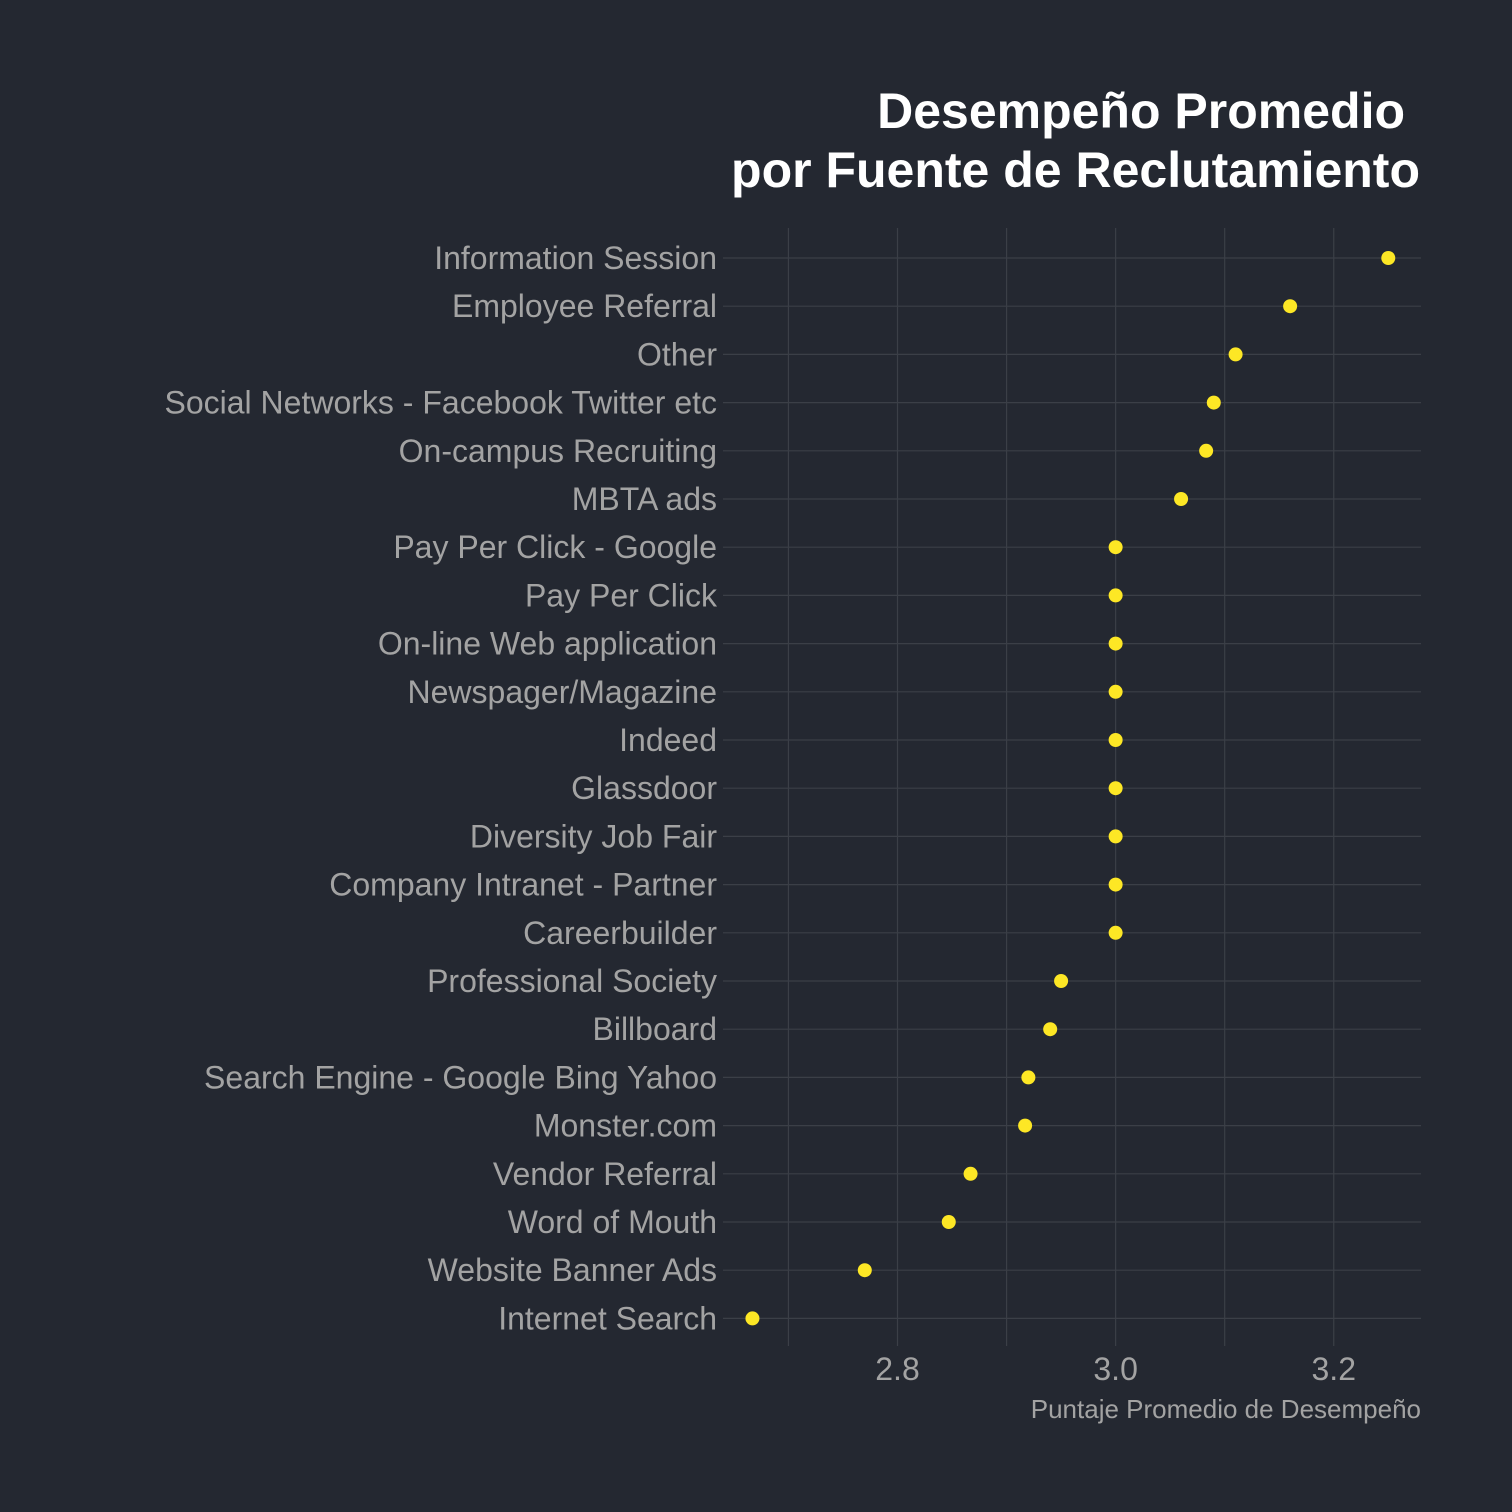 The height and width of the screenshot is (1512, 1512). Describe the element at coordinates (621, 595) in the screenshot. I see `category-label-pay-per-click: Pay Per Click` at that location.